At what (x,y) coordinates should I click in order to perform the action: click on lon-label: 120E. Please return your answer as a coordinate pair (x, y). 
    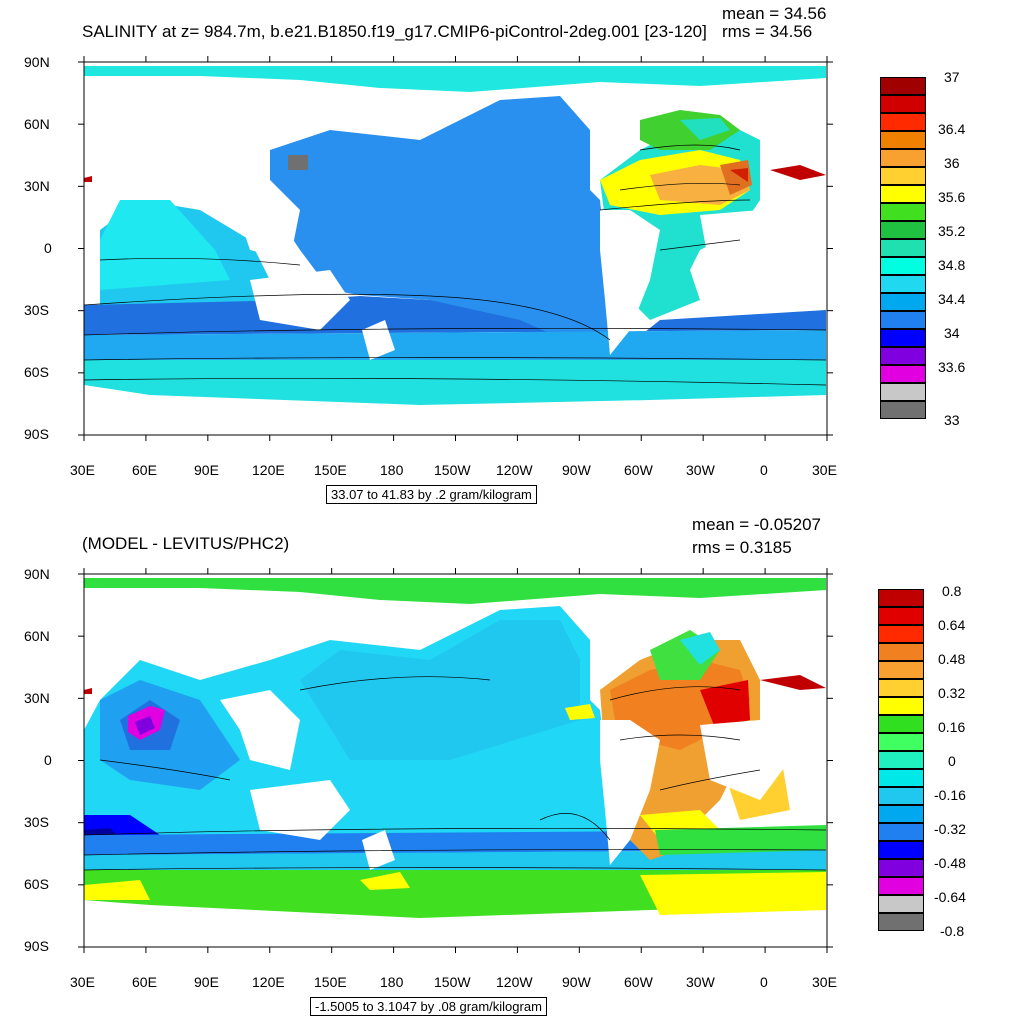
    Looking at the image, I should click on (268, 982).